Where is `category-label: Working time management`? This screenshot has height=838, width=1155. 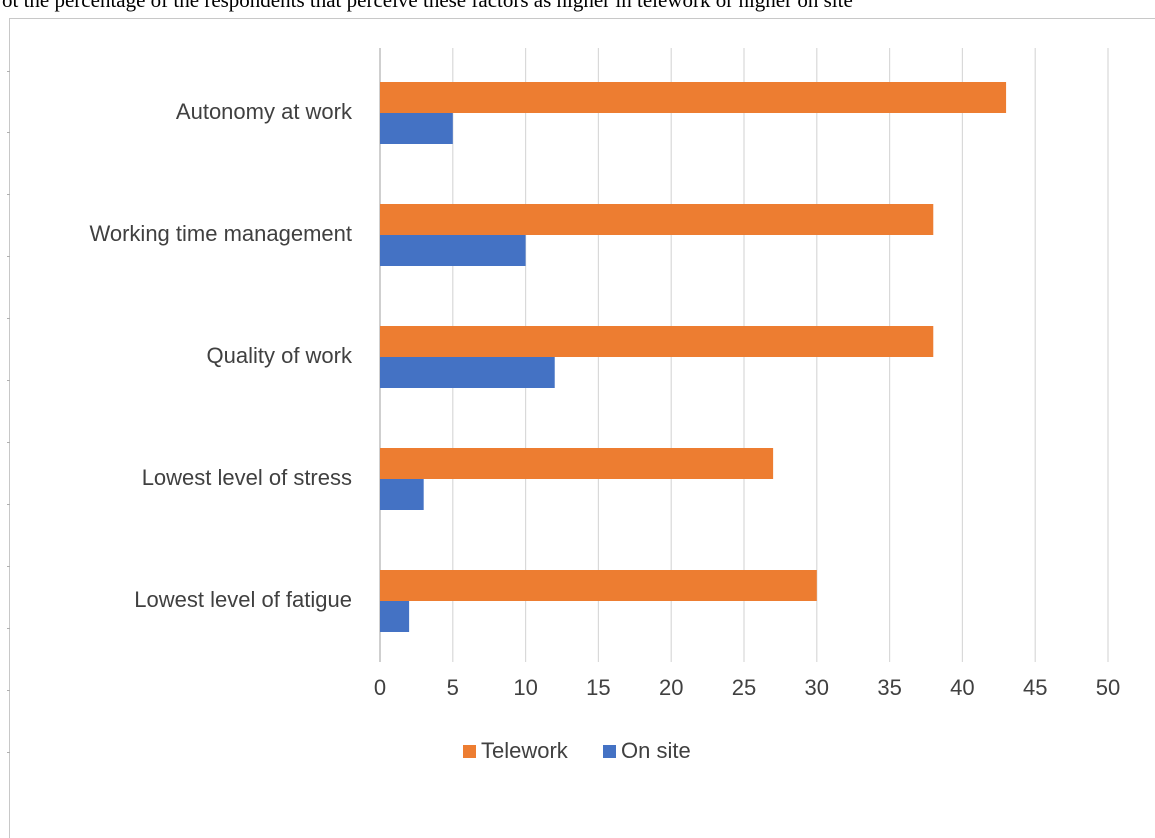
category-label: Working time management is located at coordinates (221, 233).